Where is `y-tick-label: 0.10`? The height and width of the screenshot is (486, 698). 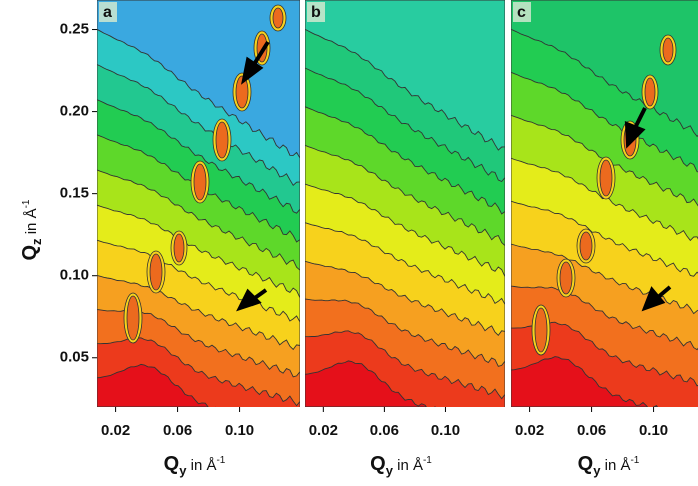 y-tick-label: 0.10 is located at coordinates (74, 275).